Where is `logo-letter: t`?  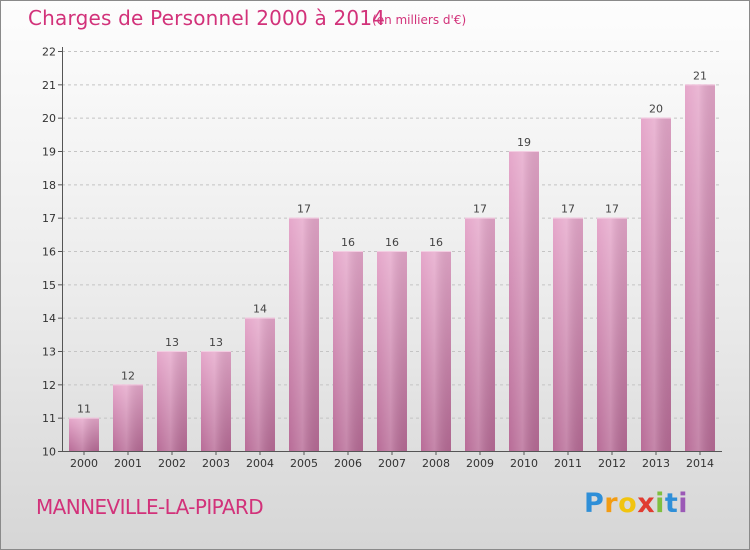
logo-letter: t is located at coordinates (671, 503).